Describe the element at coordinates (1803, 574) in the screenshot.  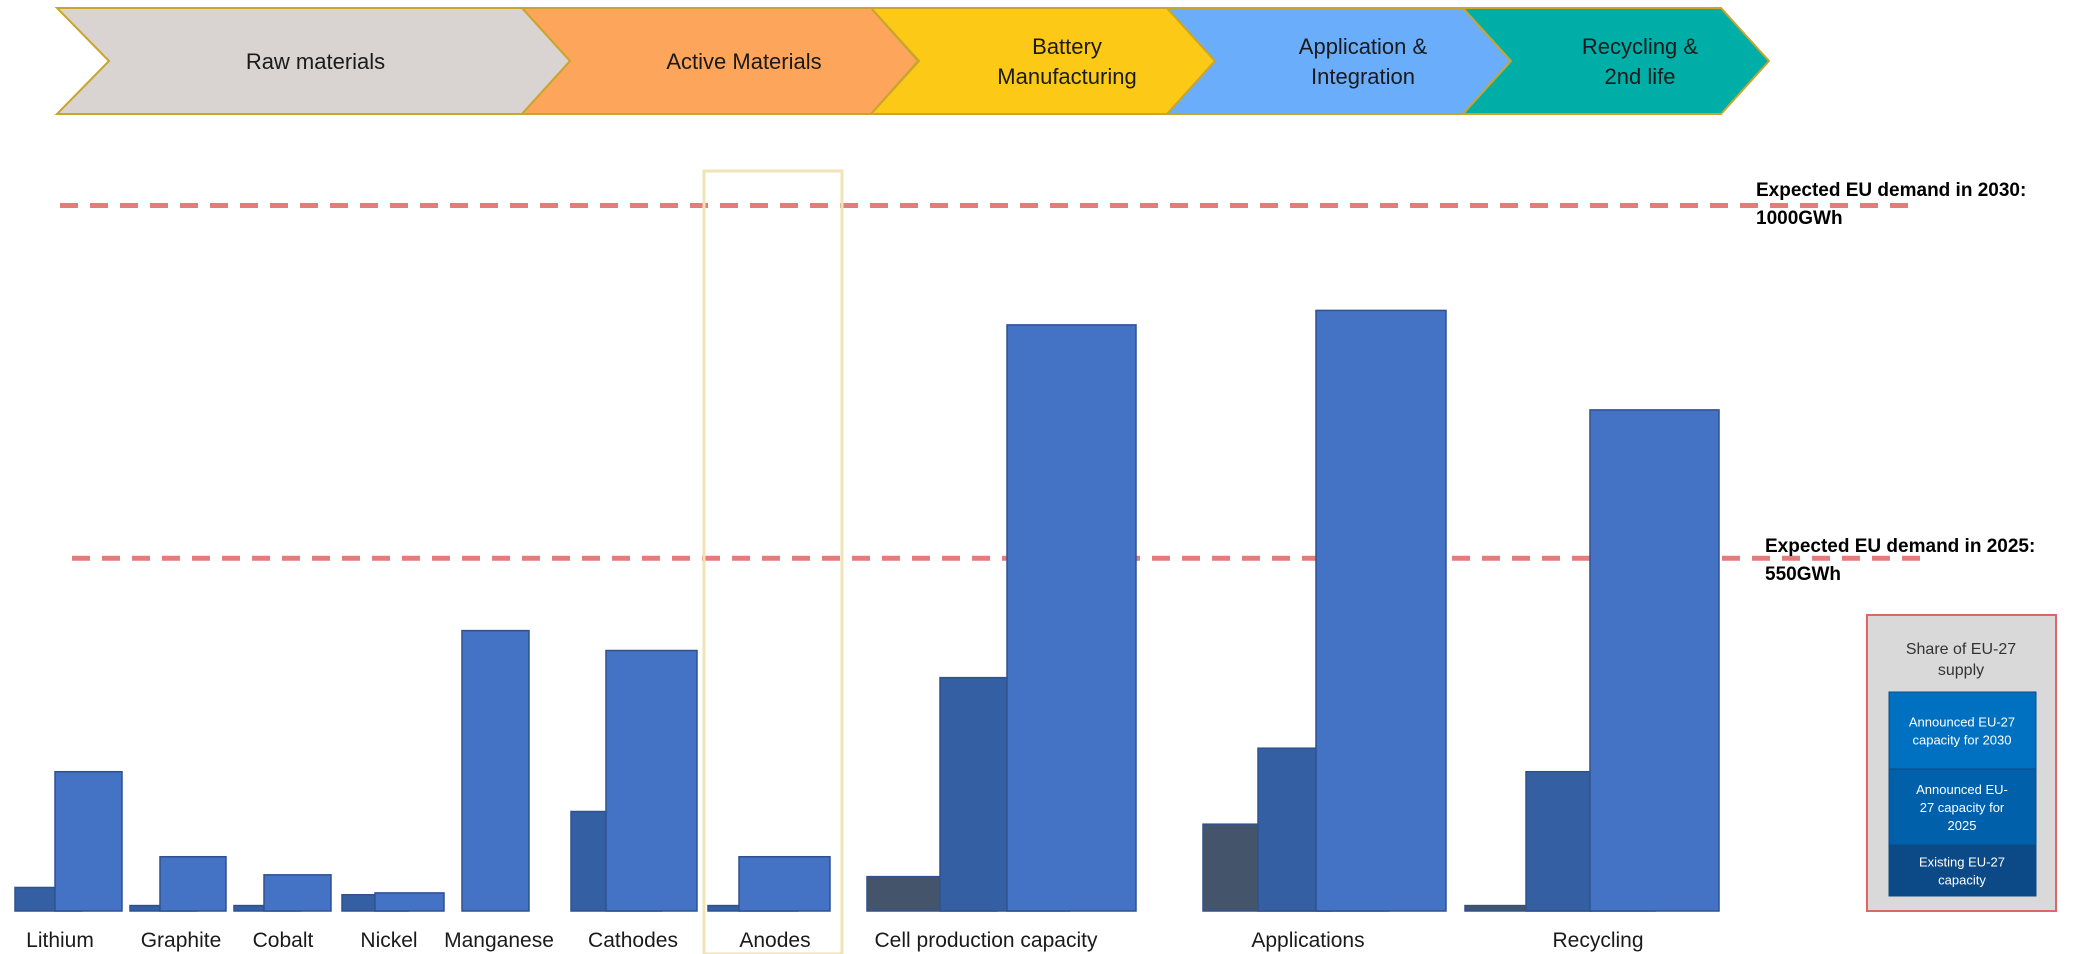
I see `reference-line-value: 550GWh` at that location.